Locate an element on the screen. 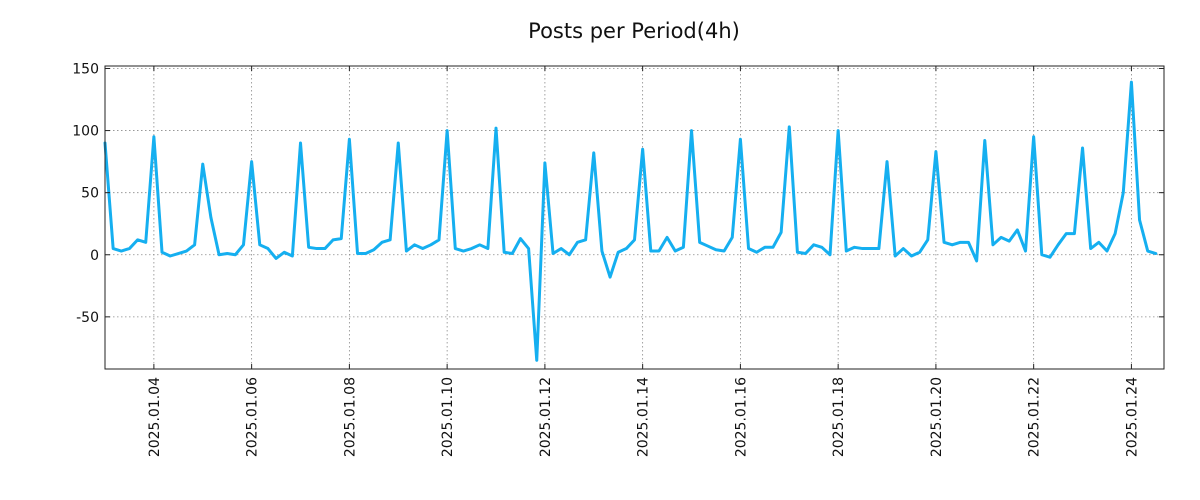 Image resolution: width=1200 pixels, height=500 pixels. x-tick-label: 2025.01.12 is located at coordinates (546, 417).